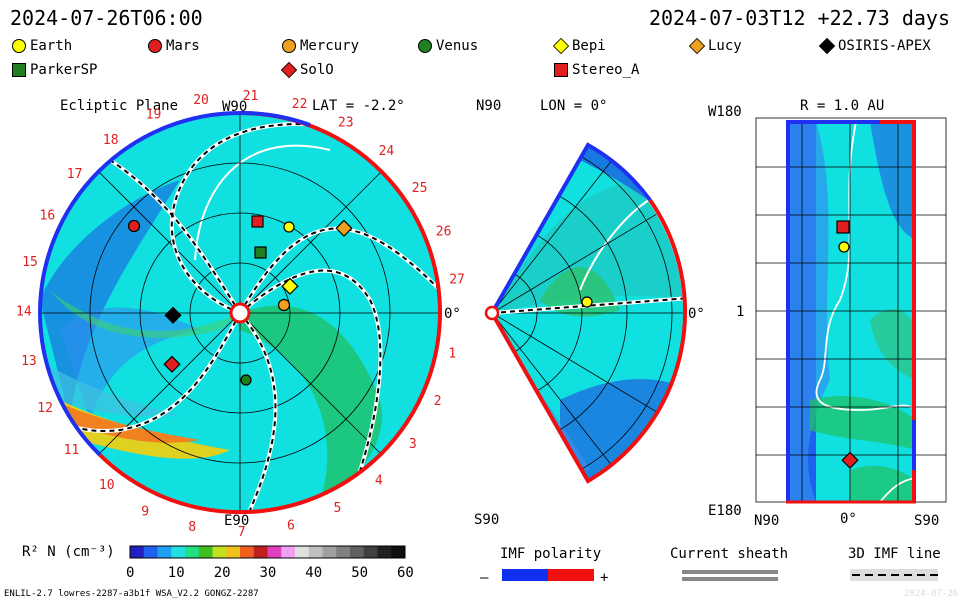 This screenshot has height=600, width=960. Describe the element at coordinates (457, 46) in the screenshot. I see `legend-label: Venus` at that location.